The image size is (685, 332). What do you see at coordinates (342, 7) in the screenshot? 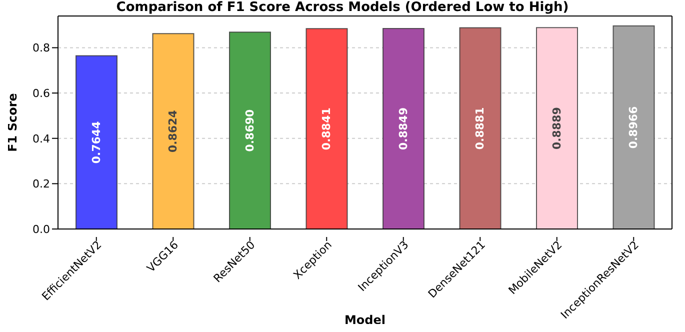
I see `chart-title: Comparison of F1 Score Across Models (Ordered Low to High)` at bounding box center [342, 7].